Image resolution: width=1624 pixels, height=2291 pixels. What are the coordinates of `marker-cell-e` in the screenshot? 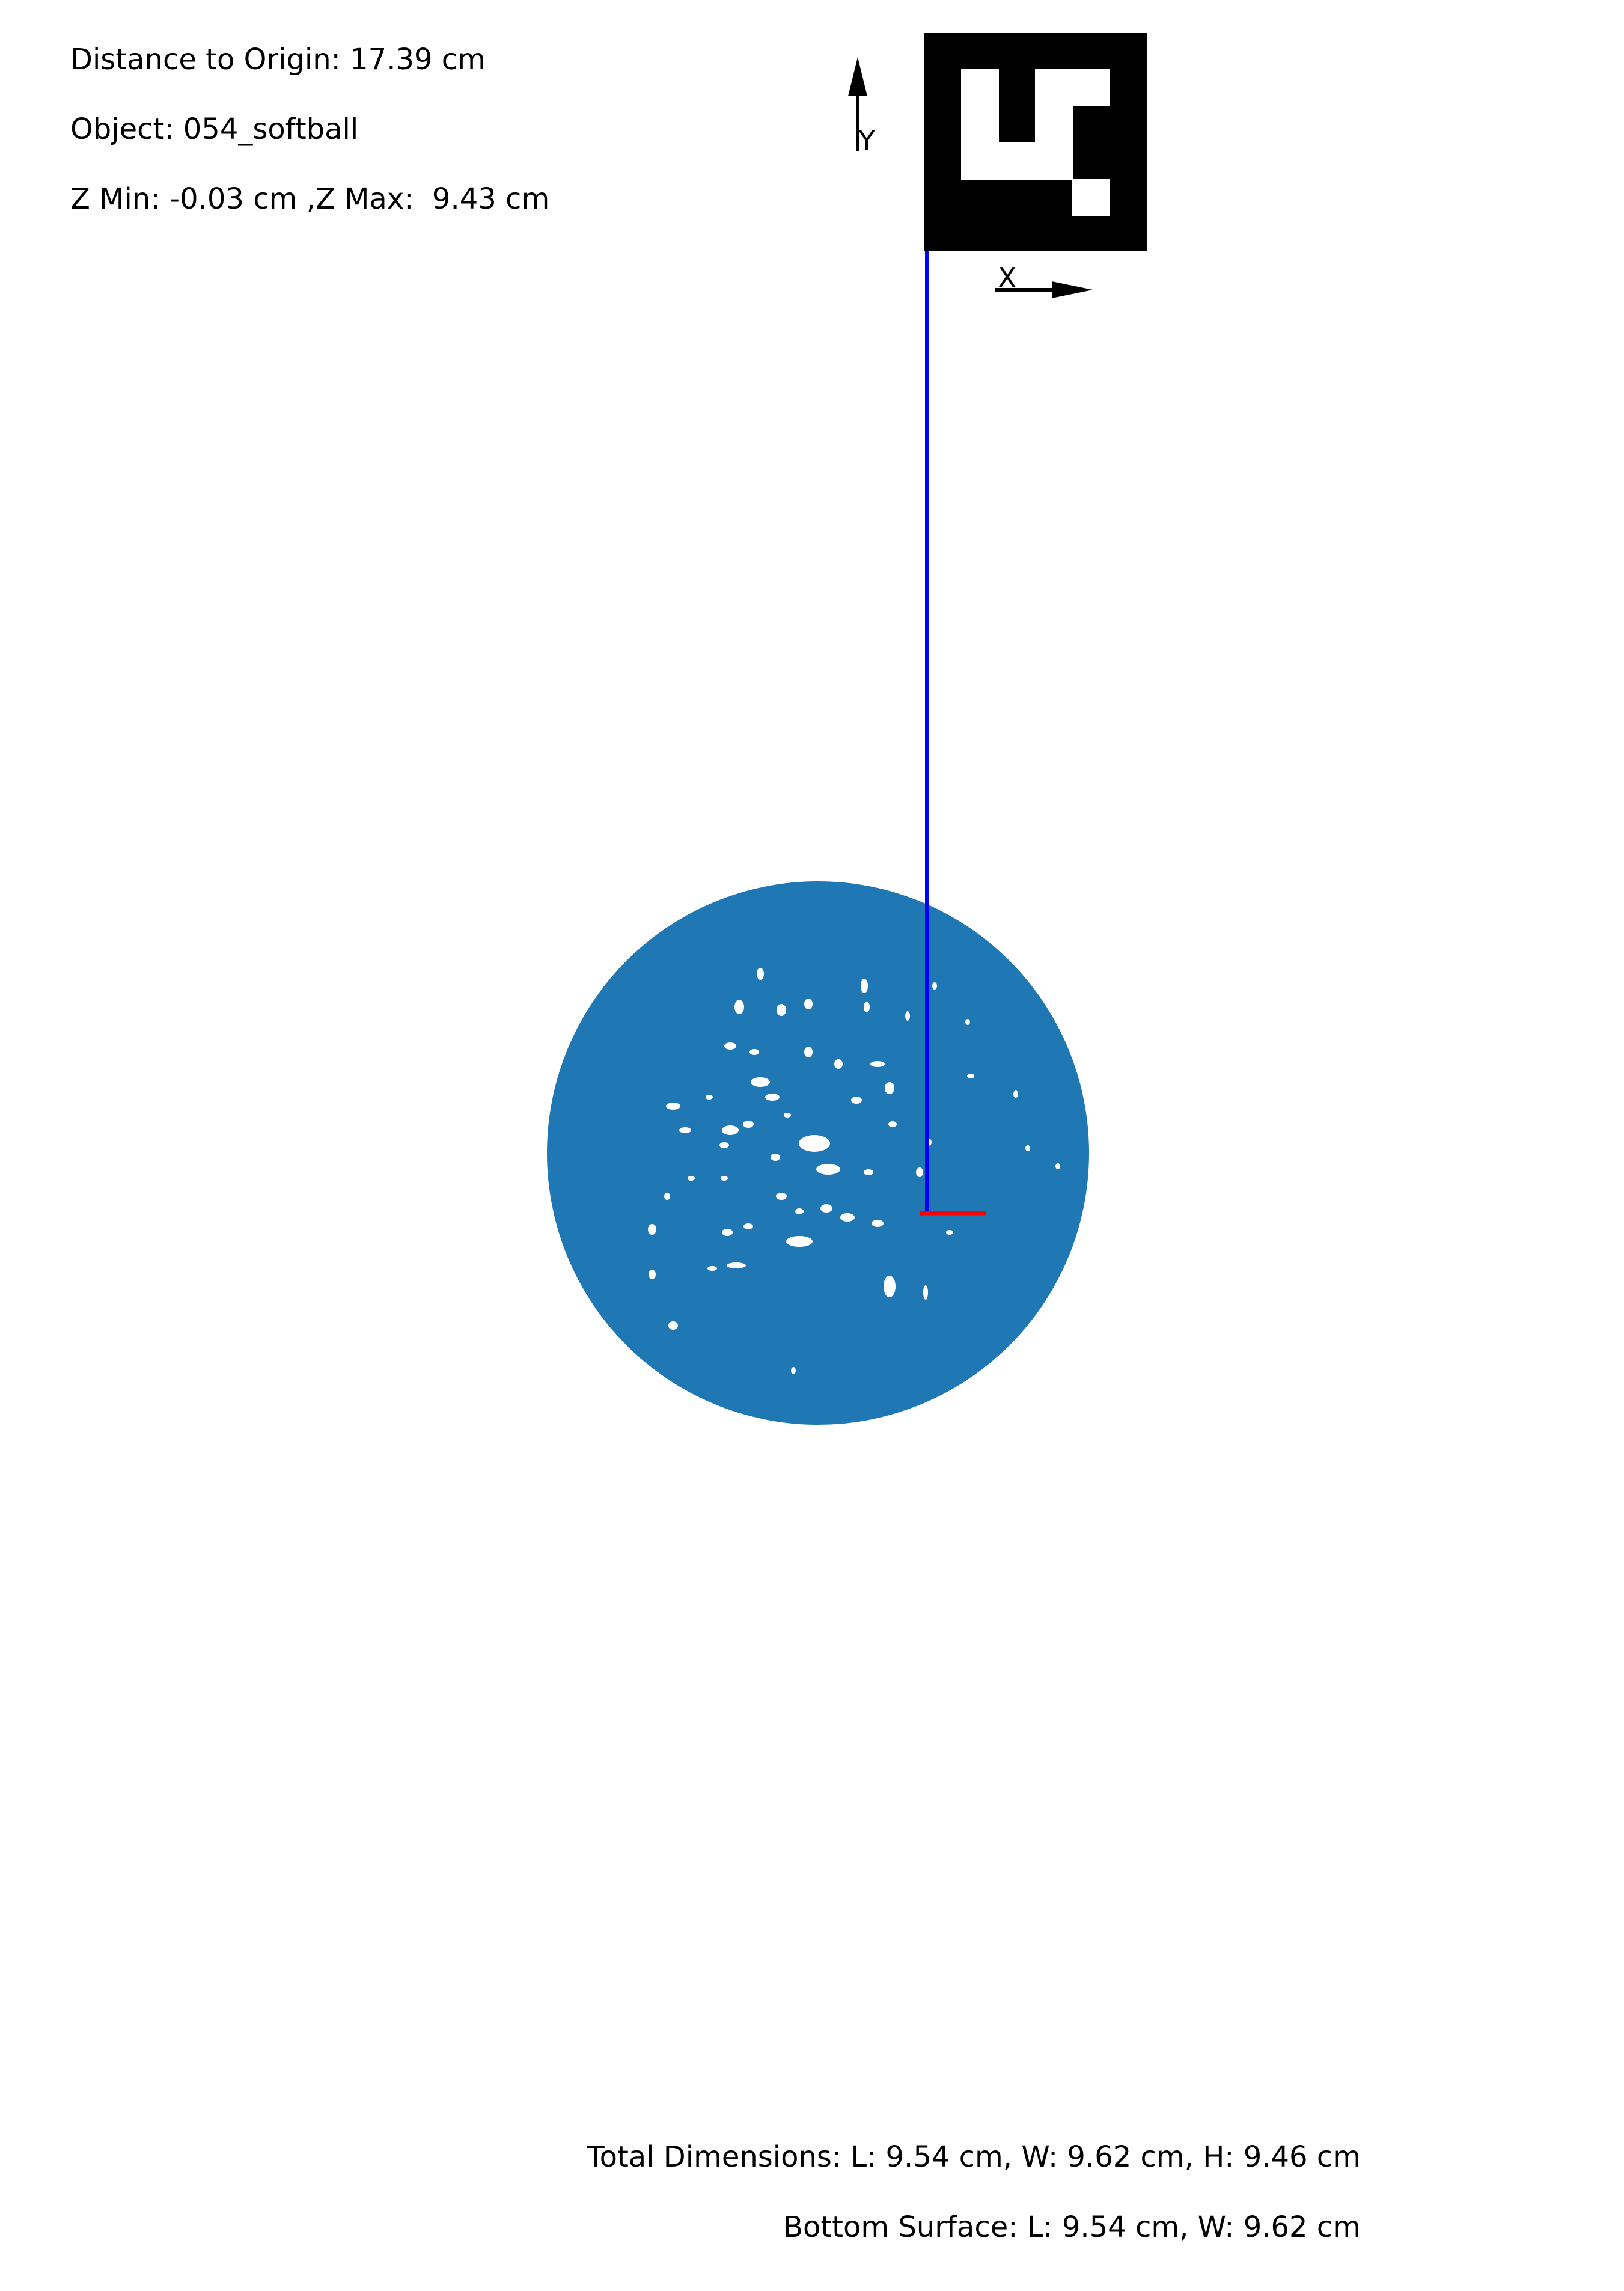 It's located at (1091, 197).